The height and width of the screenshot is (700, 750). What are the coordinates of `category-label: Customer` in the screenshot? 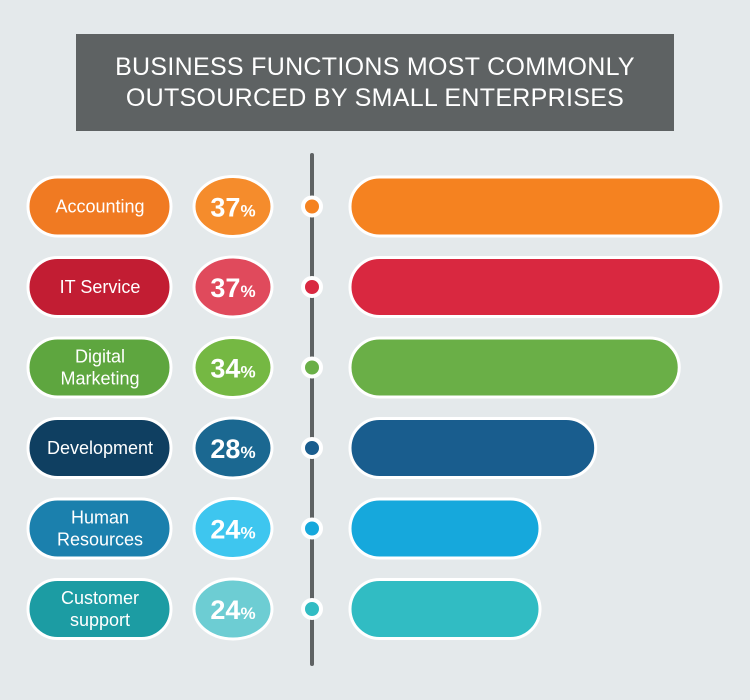 It's located at (100, 598).